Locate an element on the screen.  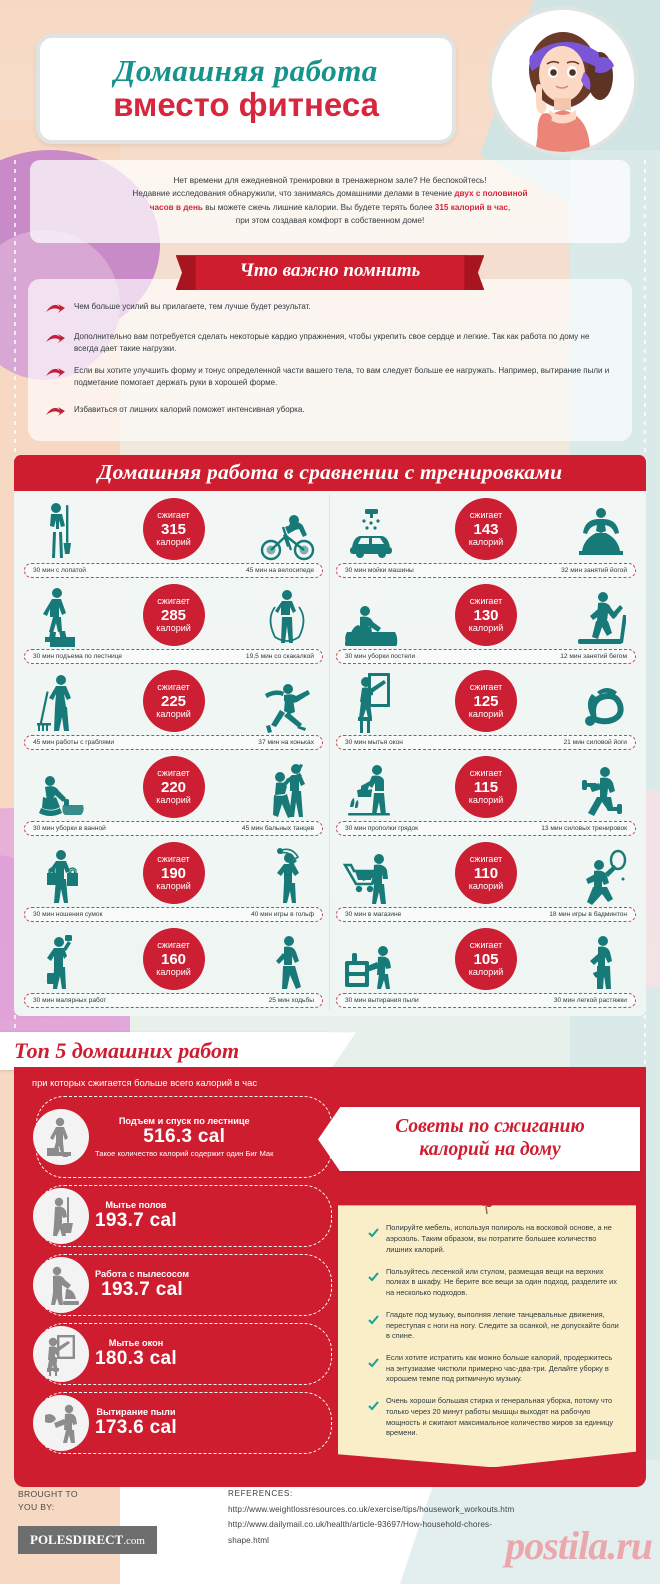
top5-label: Мытье полов is located at coordinates (136, 1205).